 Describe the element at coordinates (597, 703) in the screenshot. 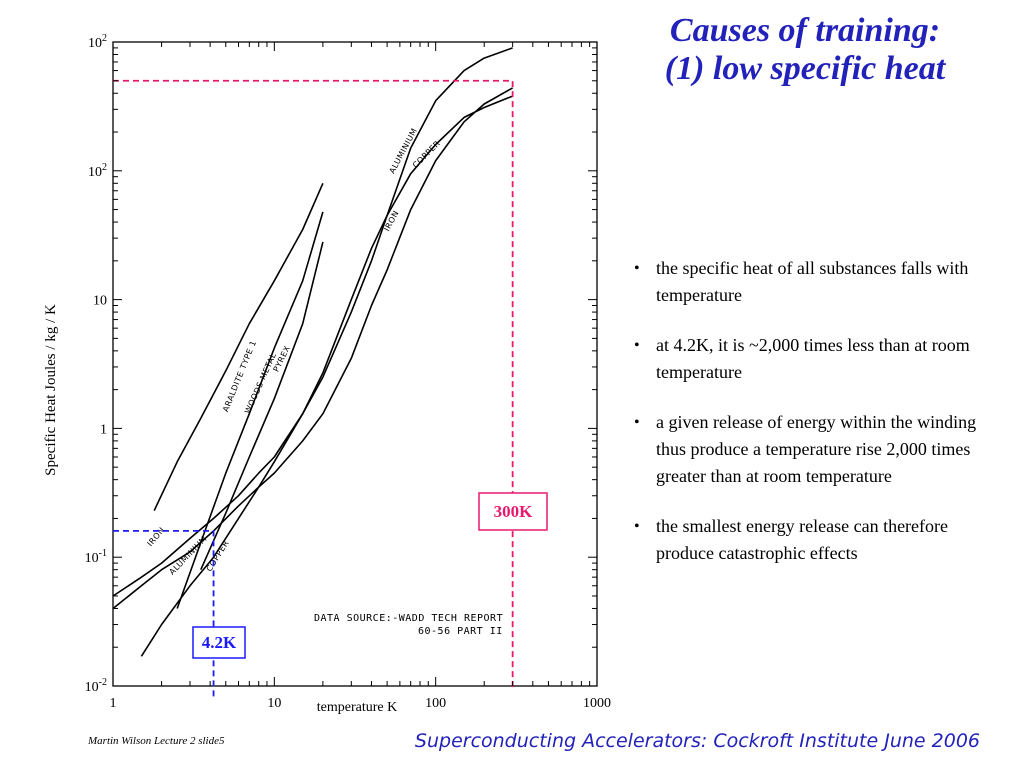

I see `x-tick-label: 1000` at that location.